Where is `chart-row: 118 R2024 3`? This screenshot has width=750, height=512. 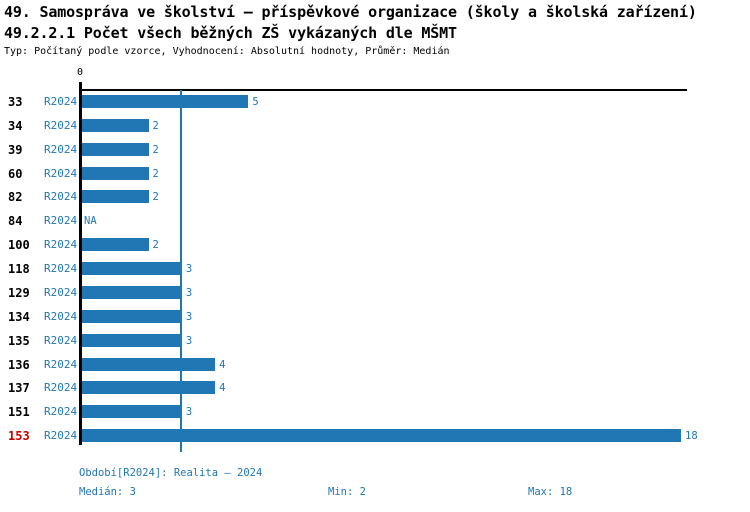 chart-row: 118 R2024 3 is located at coordinates (375, 269).